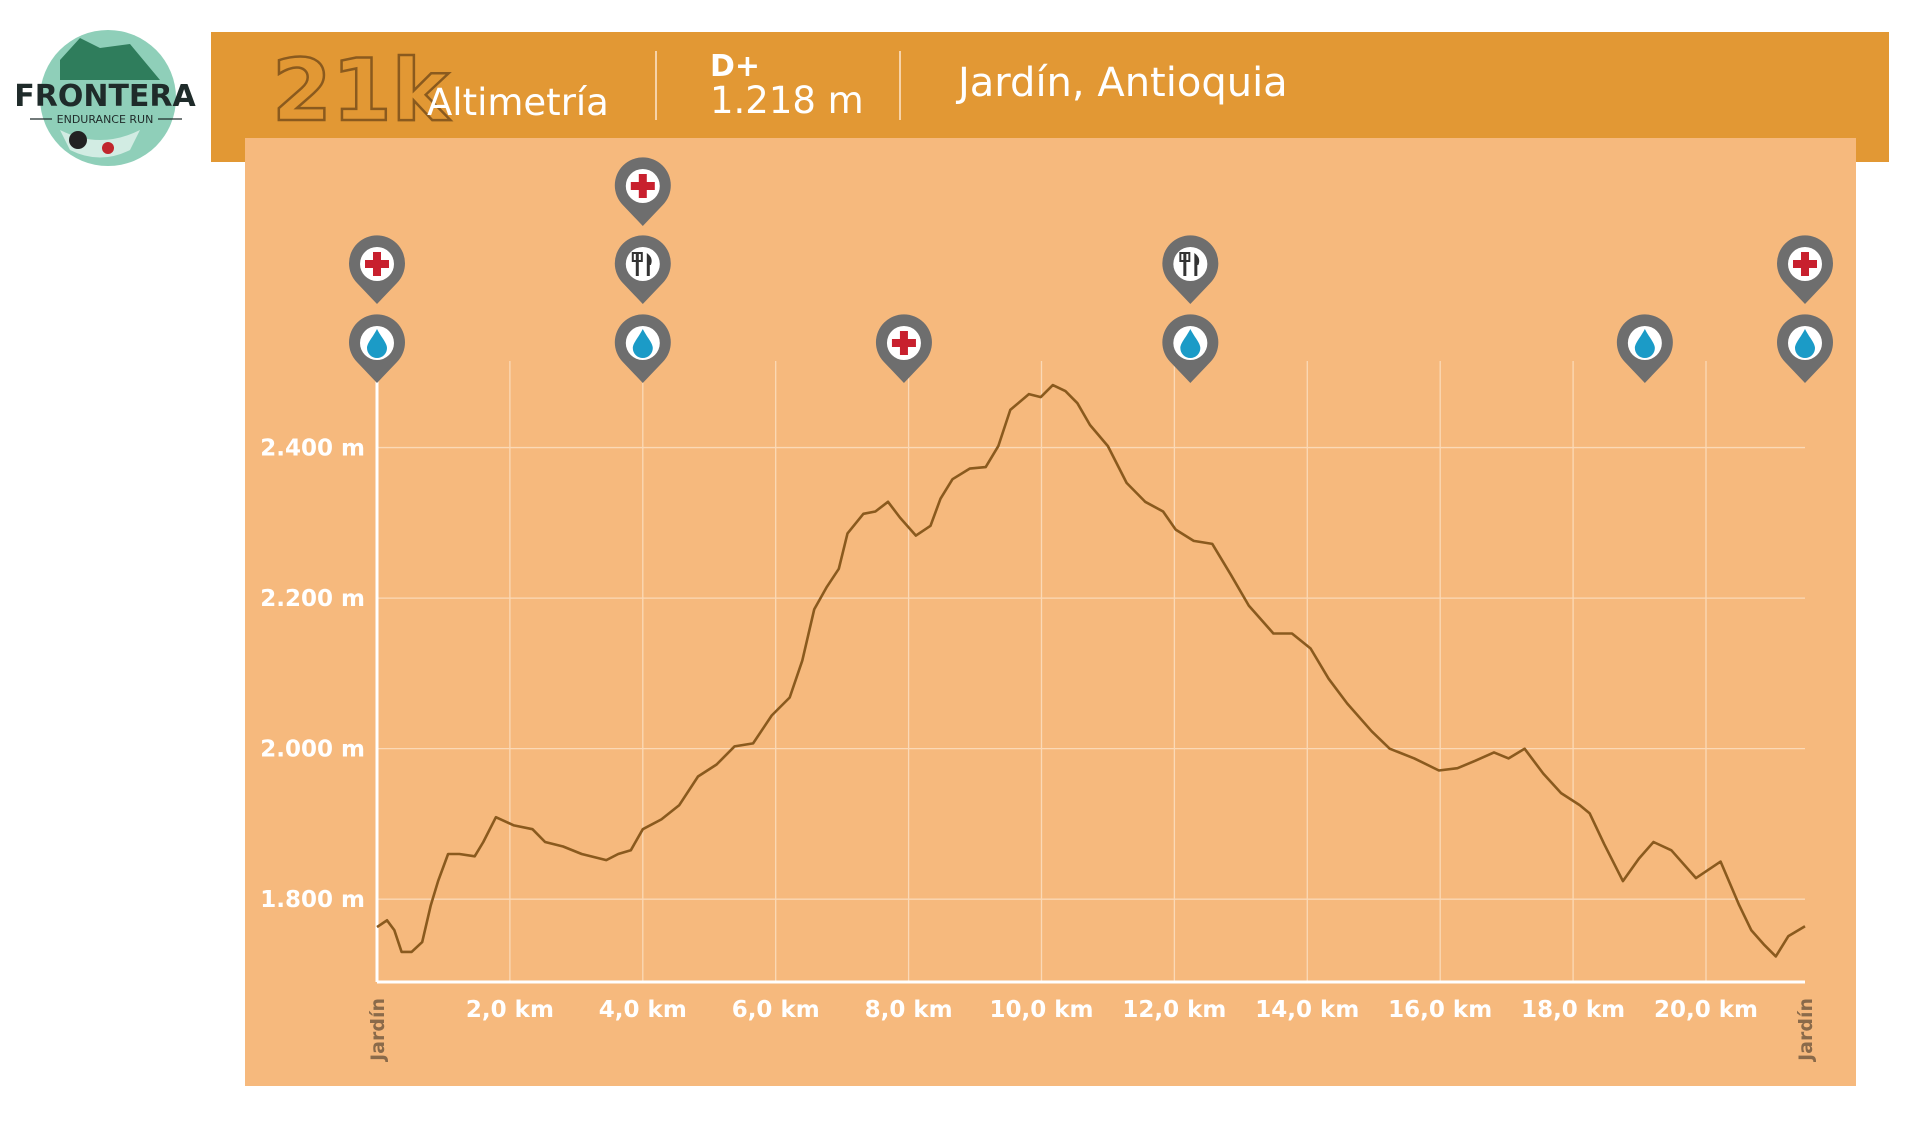 This screenshot has height=1125, width=1920. I want to click on logo: FRONTERA ENDURANCE RUN, so click(105, 98).